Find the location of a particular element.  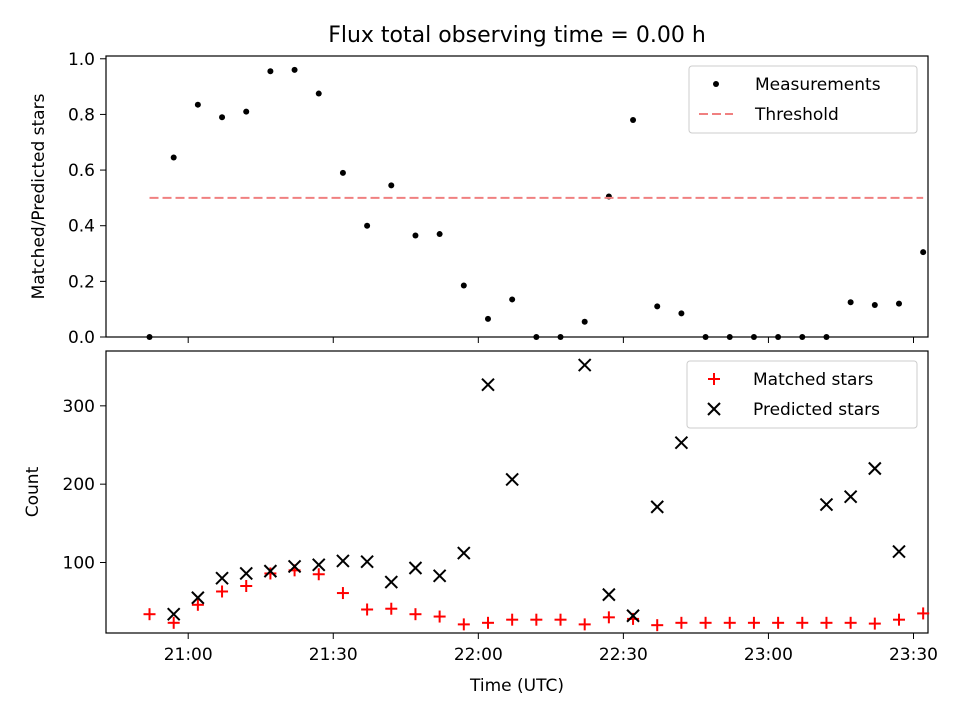

legend-box is located at coordinates (803, 99).